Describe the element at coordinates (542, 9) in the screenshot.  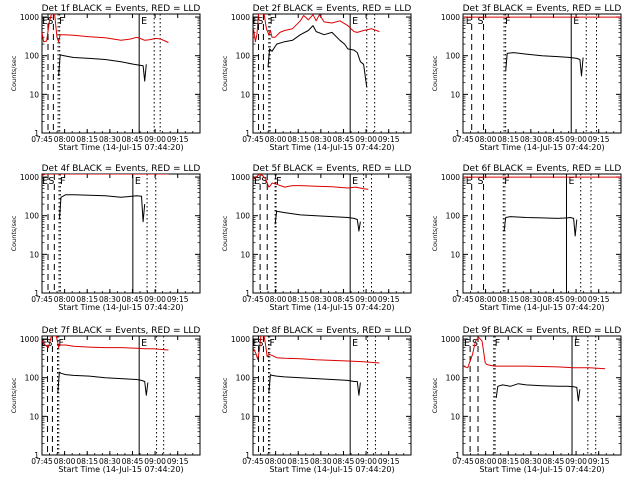
I see `panel-title: Det 3f BLACK = Events, RED = LLD` at that location.